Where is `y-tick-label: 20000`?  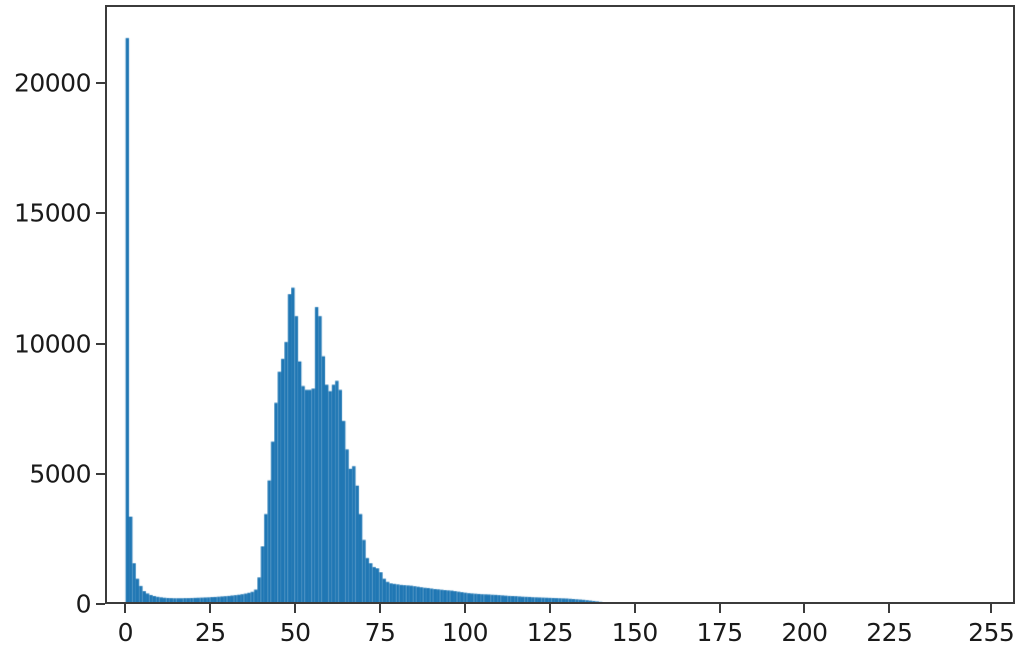
y-tick-label: 20000 is located at coordinates (52, 83).